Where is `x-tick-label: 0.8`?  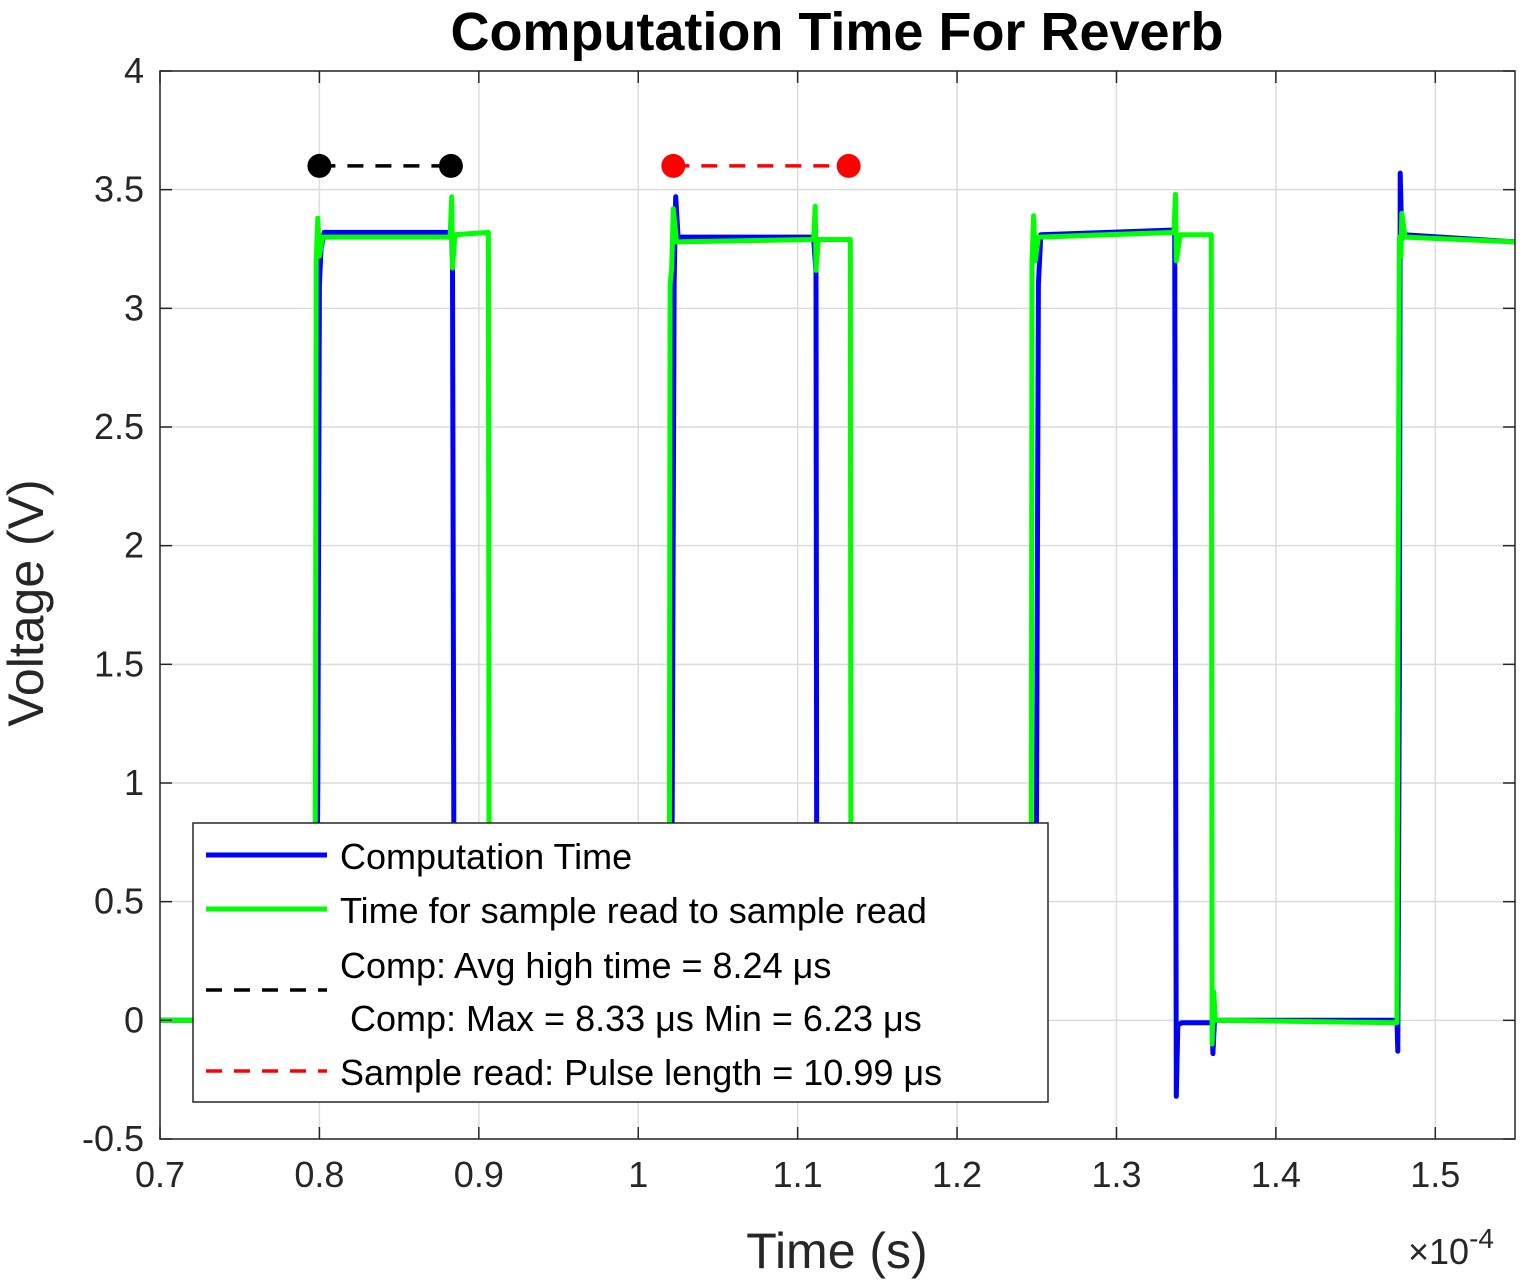 x-tick-label: 0.8 is located at coordinates (319, 1174).